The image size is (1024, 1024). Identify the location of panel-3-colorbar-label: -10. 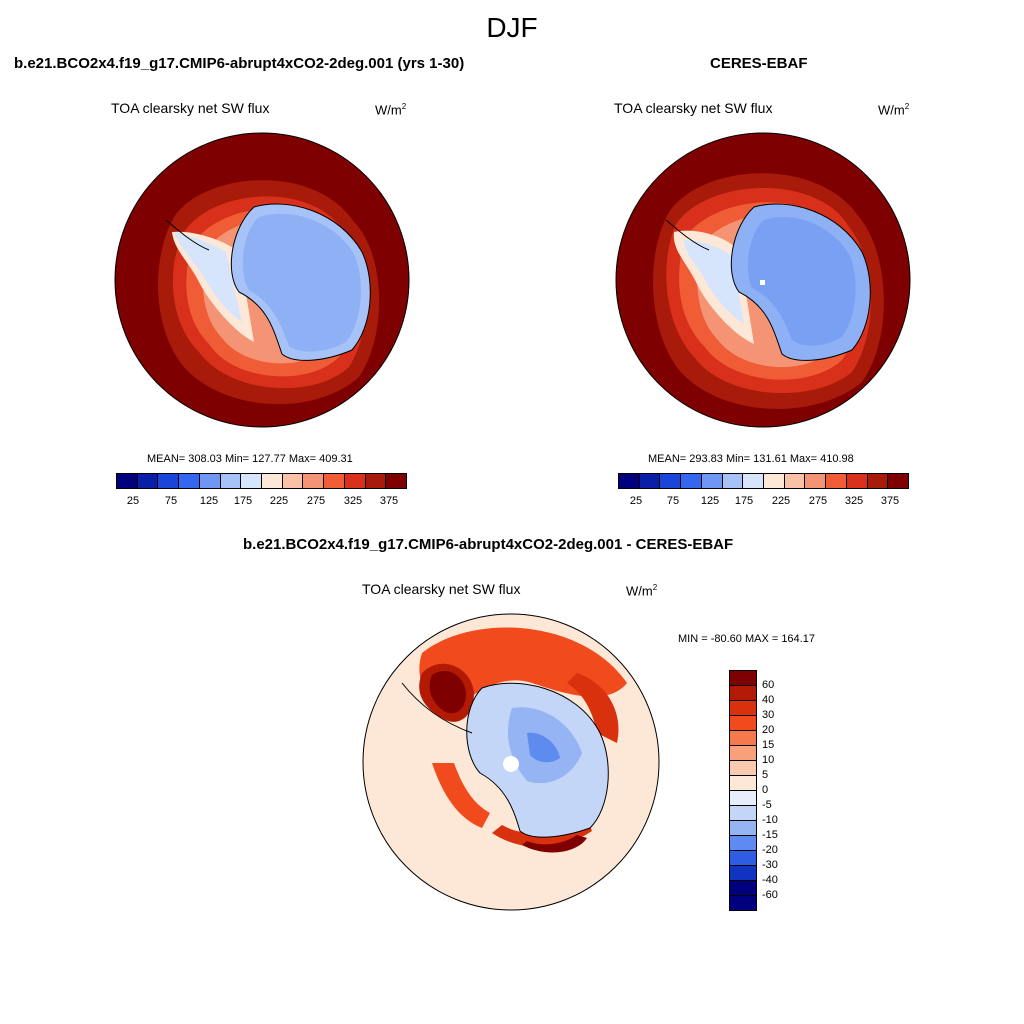
(770, 820).